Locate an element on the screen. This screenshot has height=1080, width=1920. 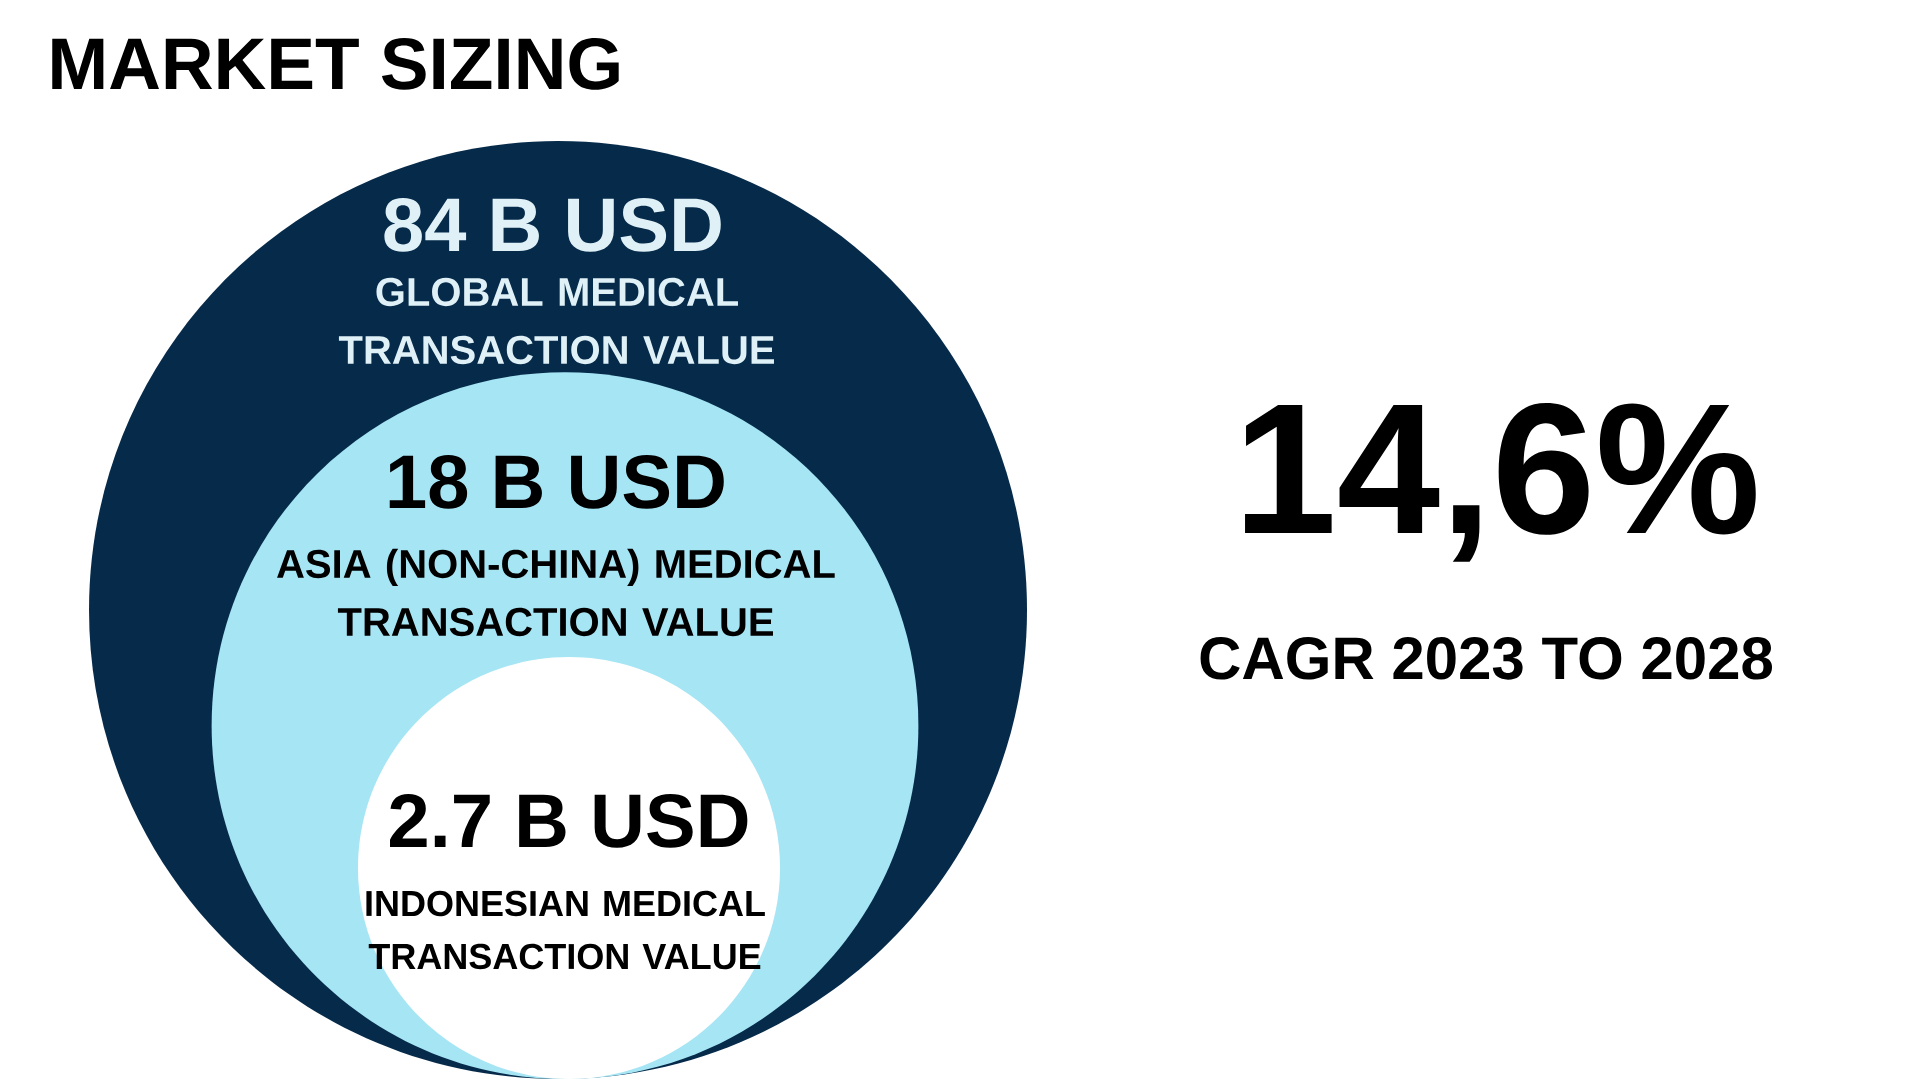
category-label: GLOBAL MEDICAL TRANSACTION VALUE is located at coordinates (556, 321).